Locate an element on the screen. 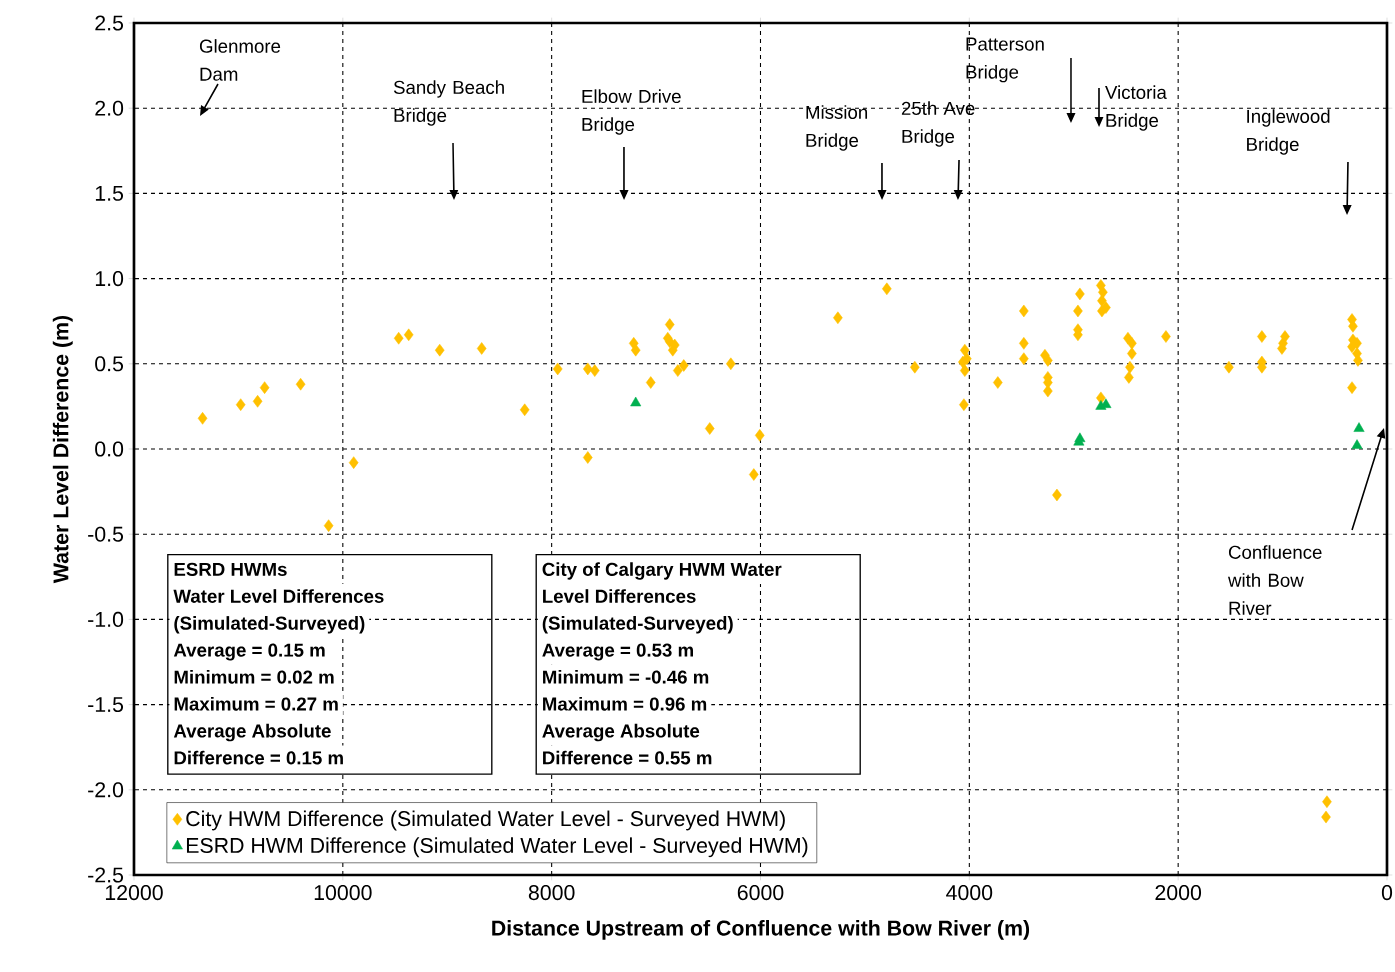 The image size is (1395, 972). y-tick-label: 1.0 is located at coordinates (109, 279).